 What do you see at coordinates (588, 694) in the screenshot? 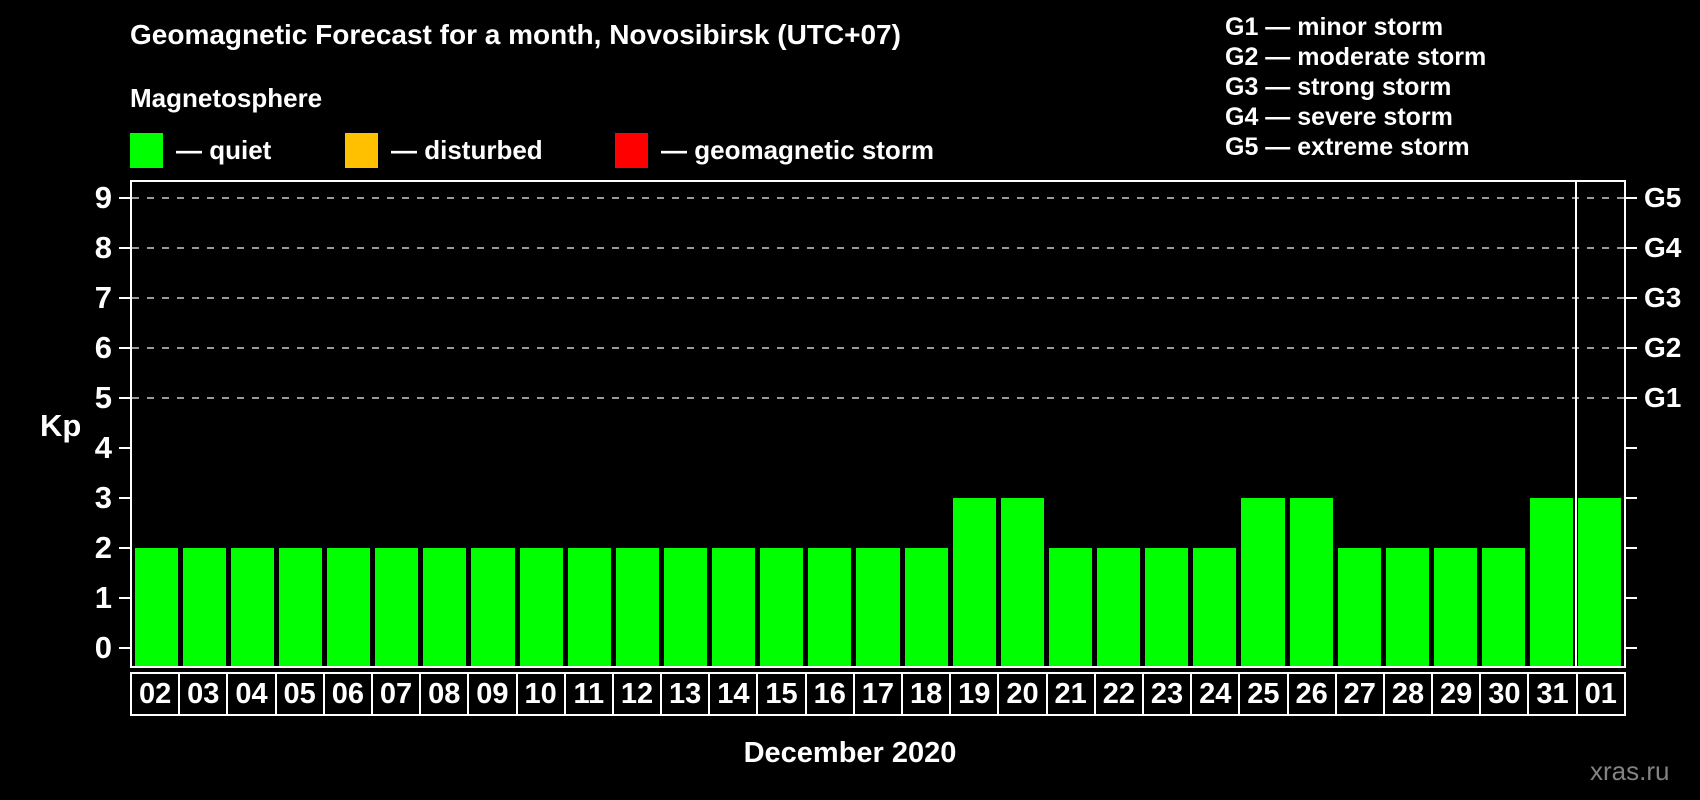
I see `day-label-11: 11` at bounding box center [588, 694].